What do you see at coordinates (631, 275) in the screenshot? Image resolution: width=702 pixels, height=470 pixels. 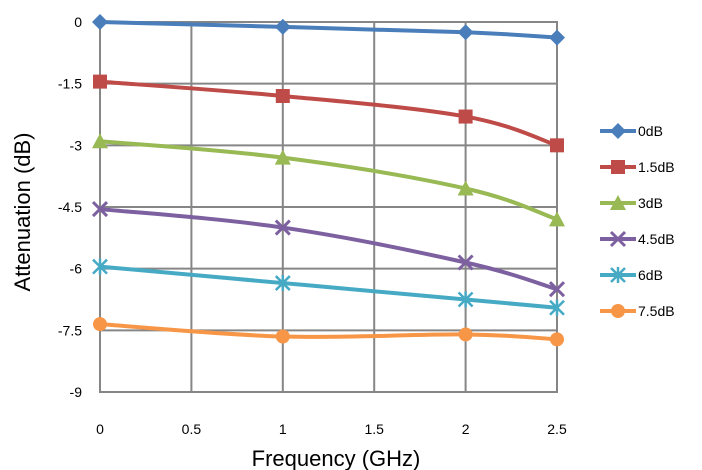 I see `legend-item: 6dB` at bounding box center [631, 275].